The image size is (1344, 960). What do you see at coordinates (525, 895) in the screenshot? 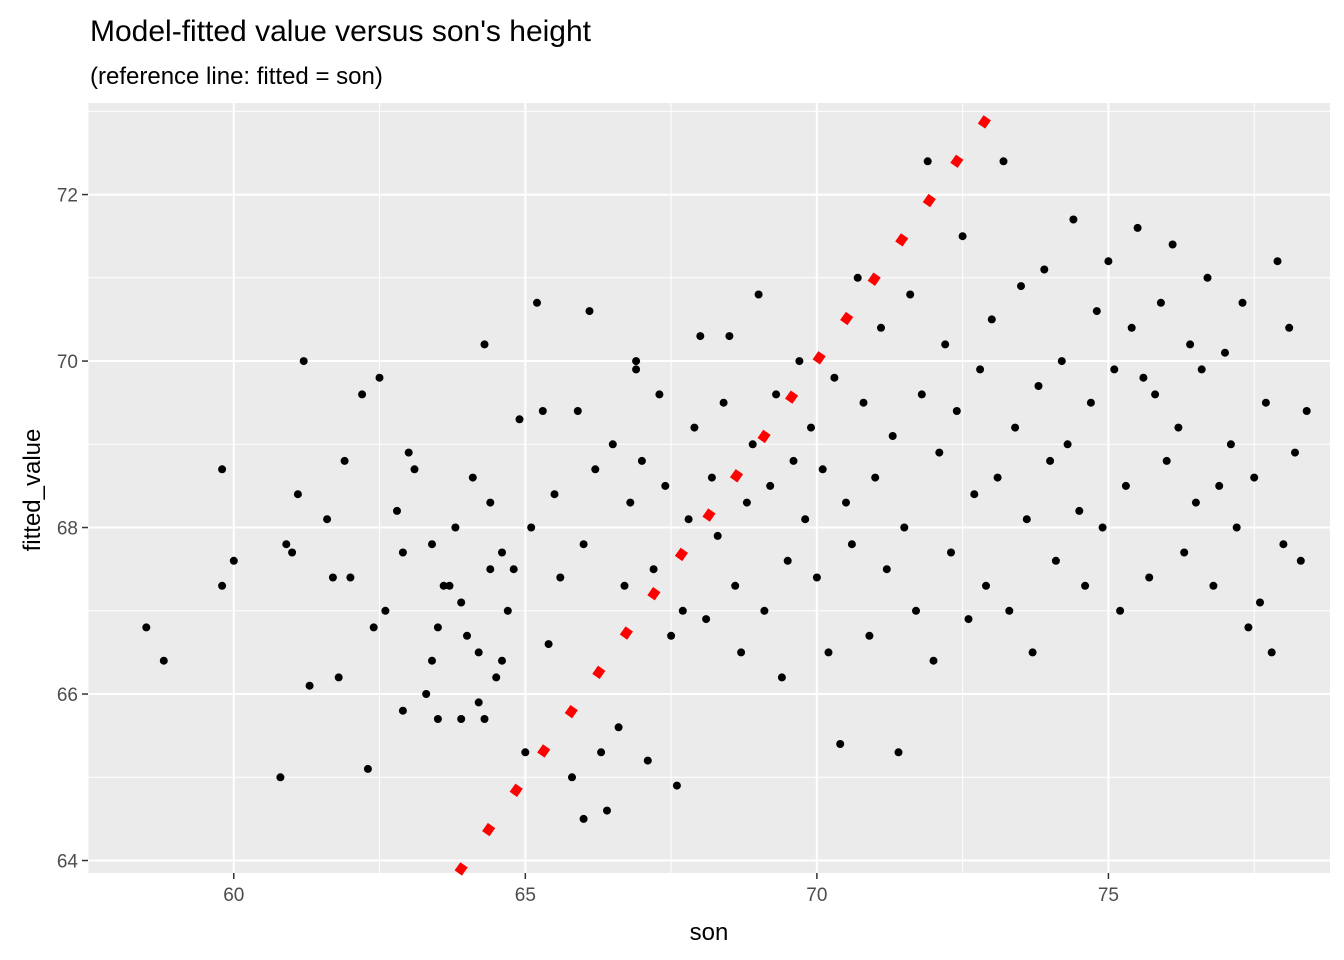
I see `x-tick-label: 65` at bounding box center [525, 895].